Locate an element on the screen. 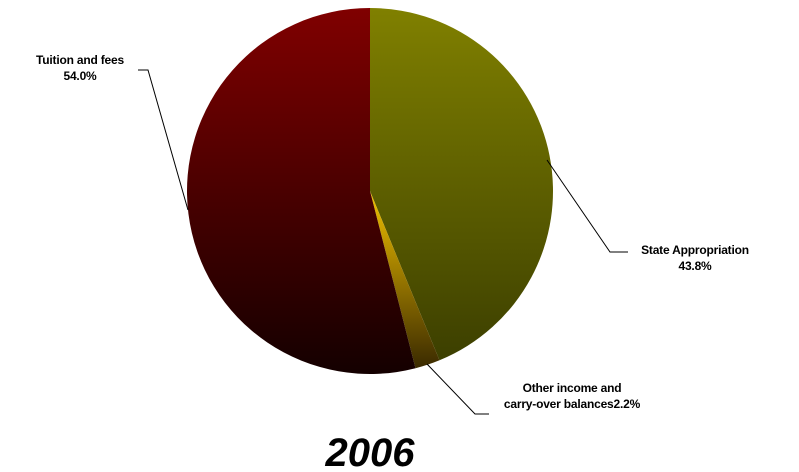  slice-label-line: 54.0% is located at coordinates (80, 76).